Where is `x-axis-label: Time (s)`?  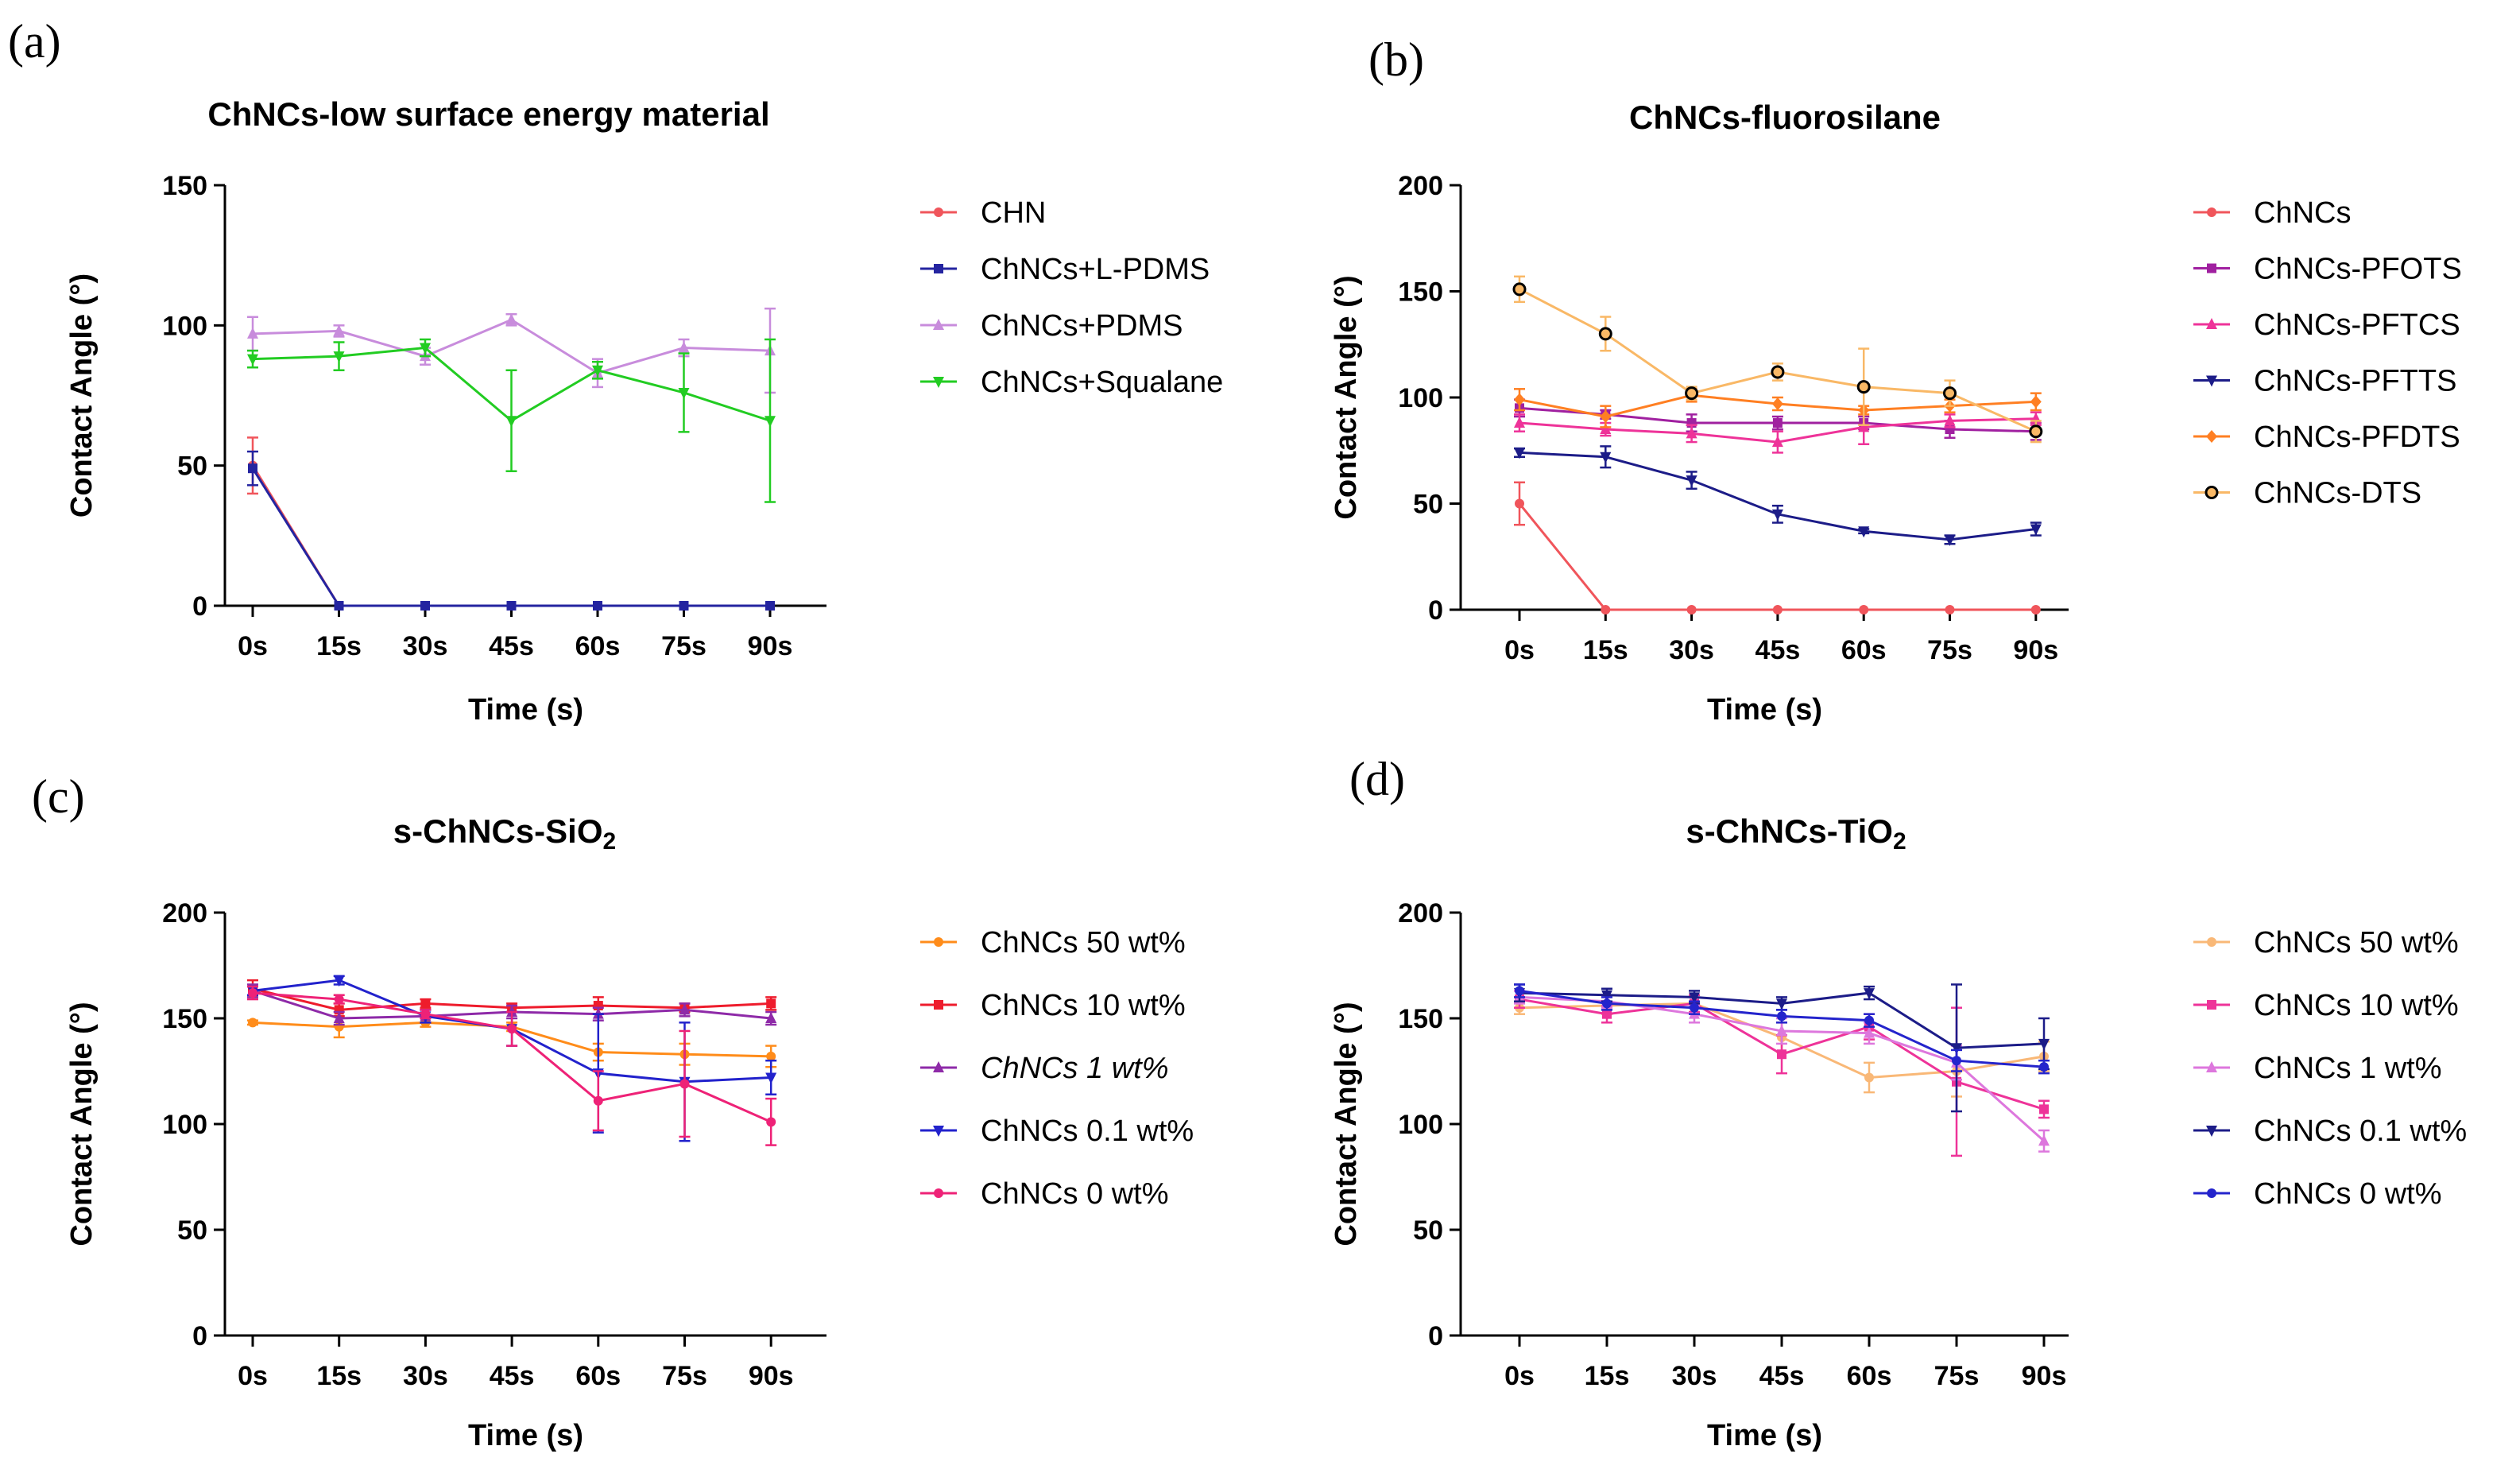 x-axis-label: Time (s) is located at coordinates (1764, 1435).